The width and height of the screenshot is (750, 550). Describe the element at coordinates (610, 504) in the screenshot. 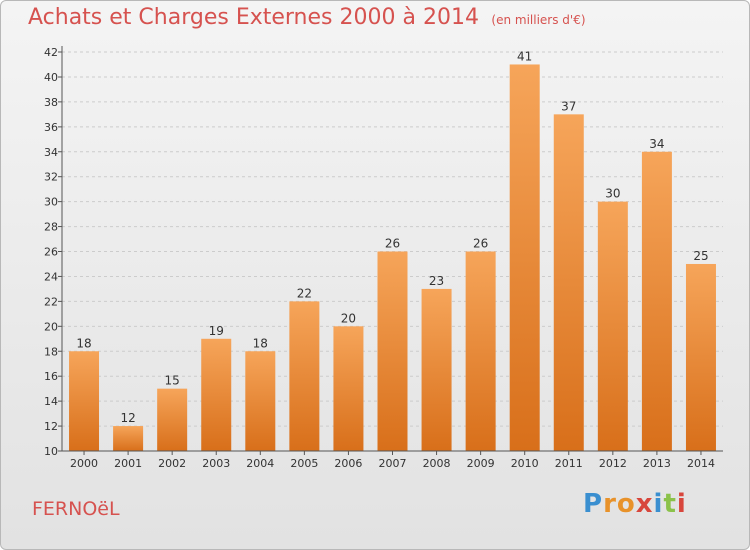

I see `logo-letter: r` at that location.